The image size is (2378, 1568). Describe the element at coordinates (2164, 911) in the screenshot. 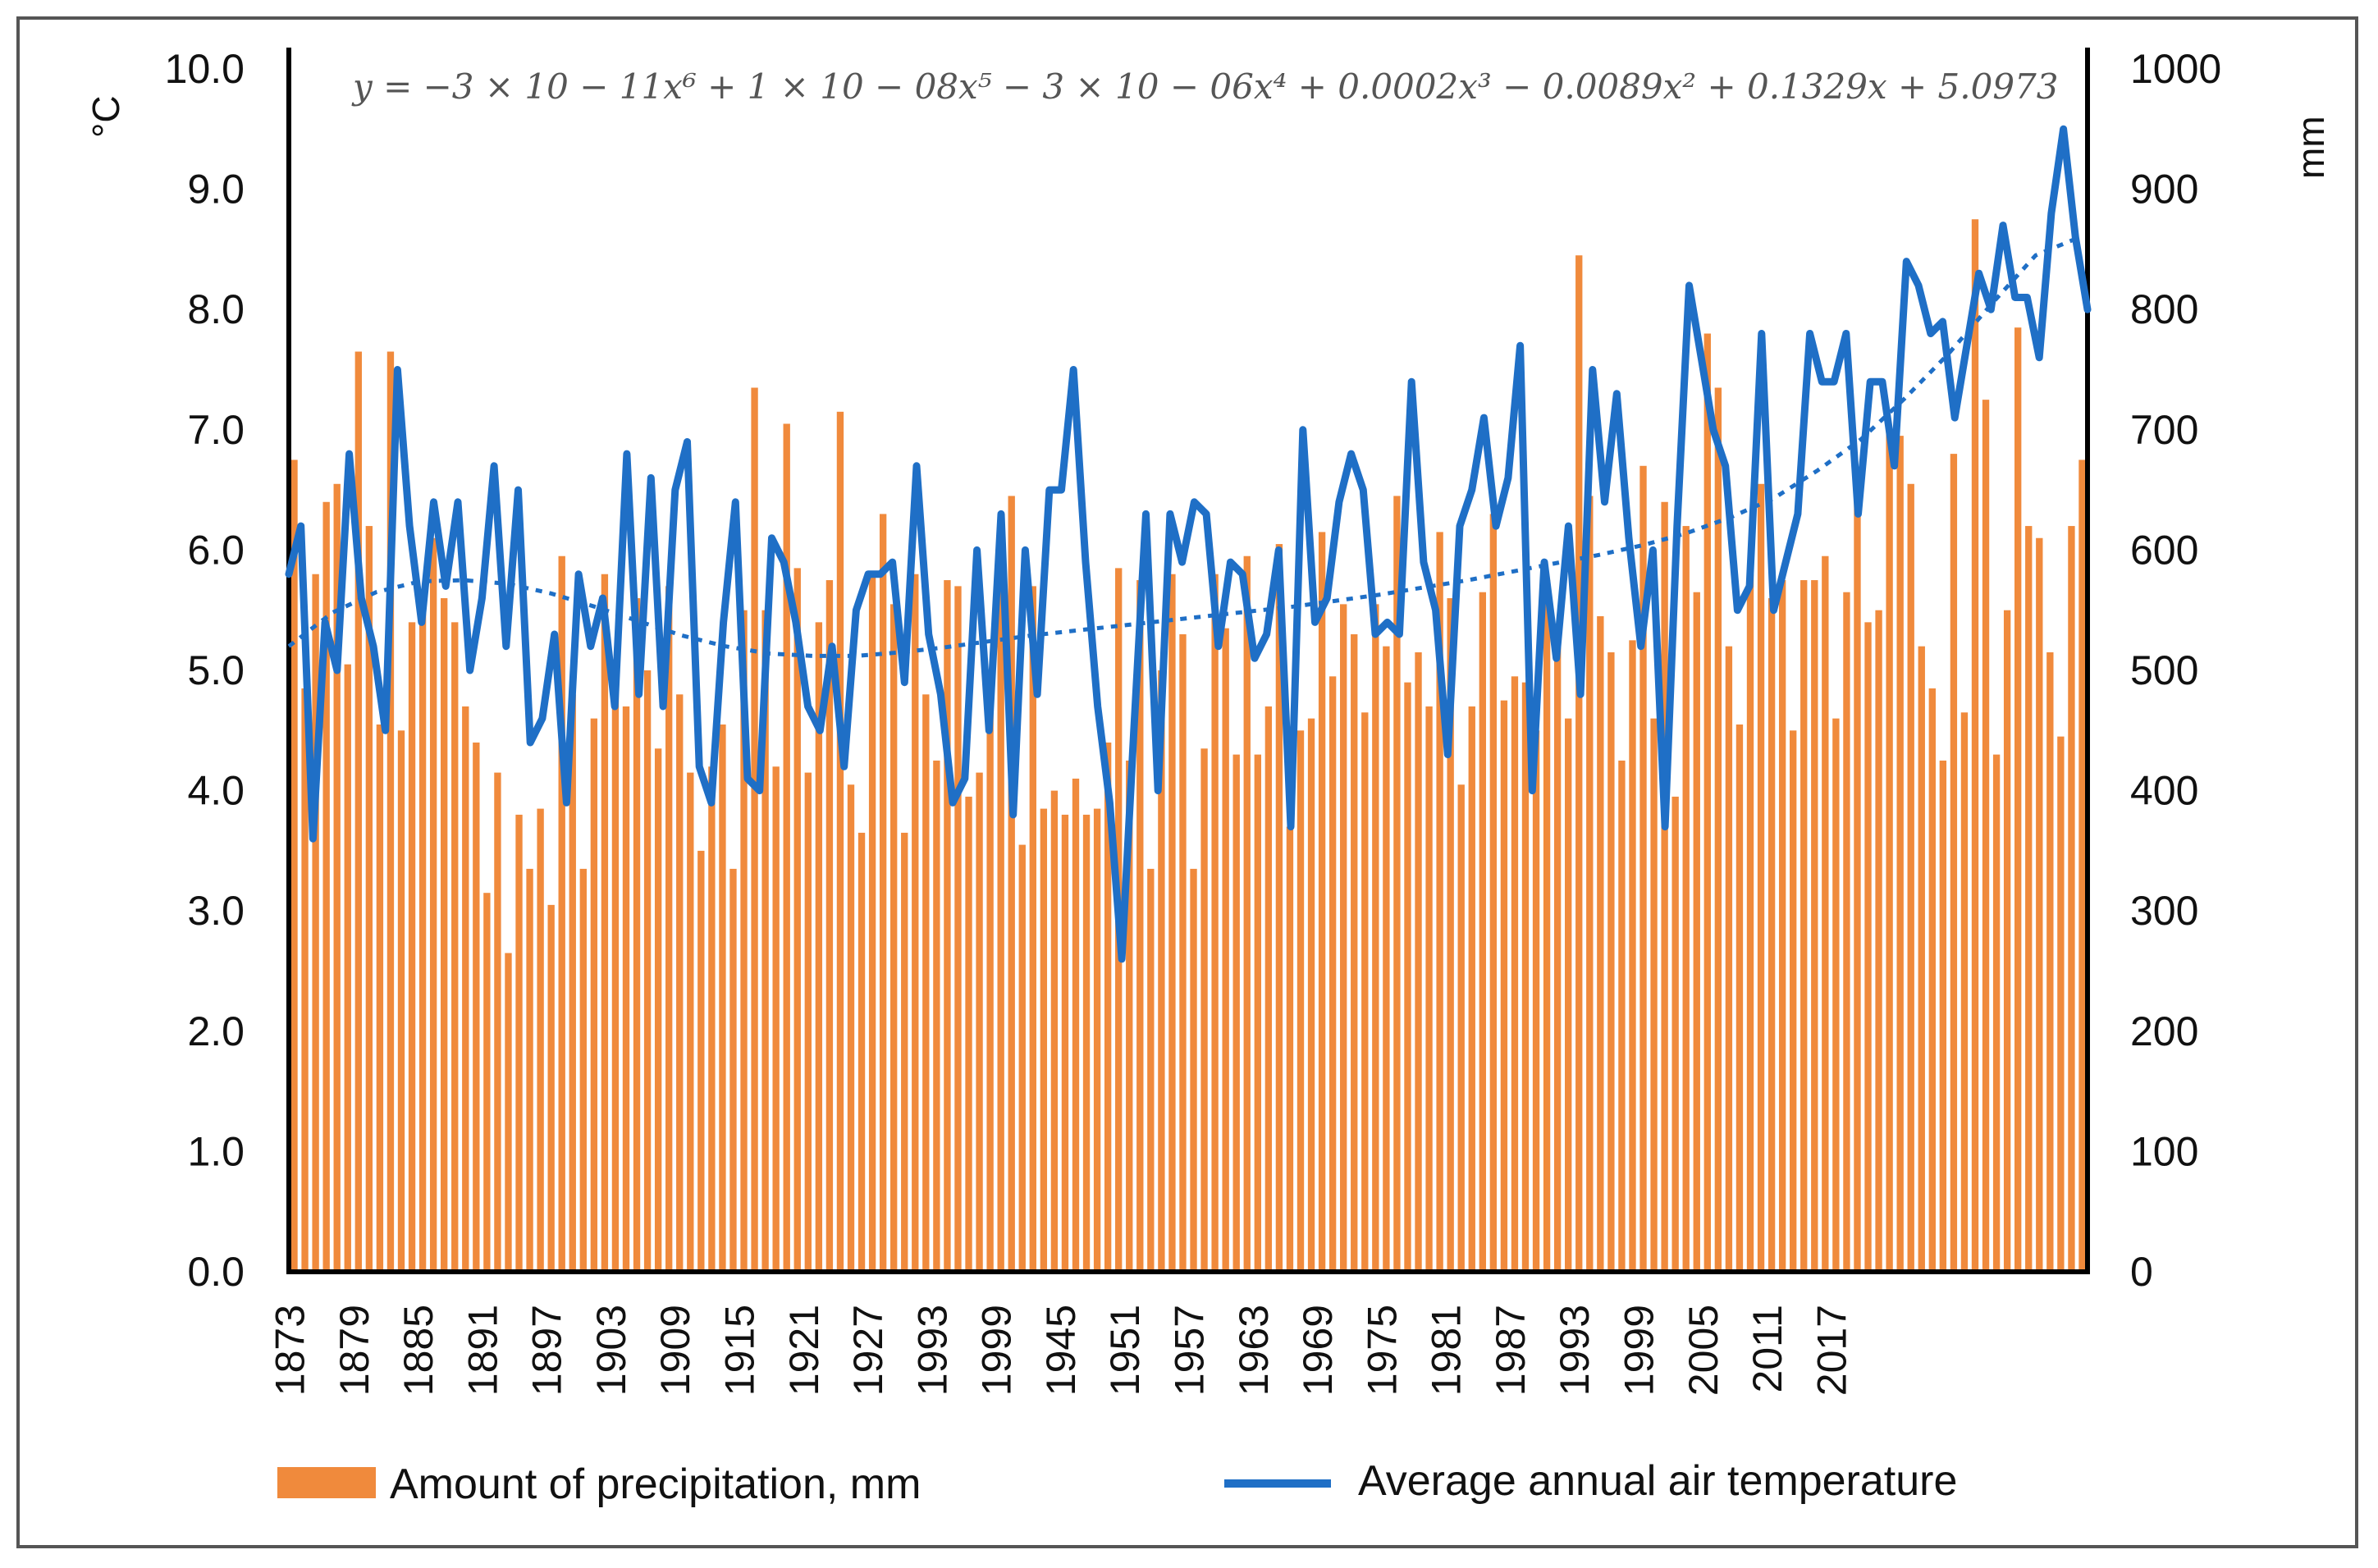

I see `right-tick-label: 300` at that location.